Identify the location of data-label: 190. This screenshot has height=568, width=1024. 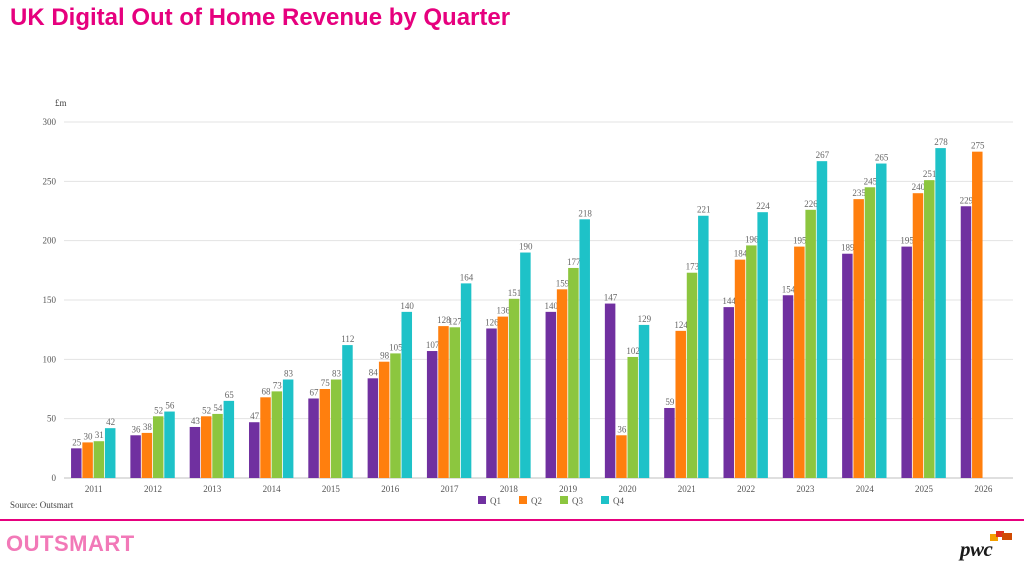
(526, 247).